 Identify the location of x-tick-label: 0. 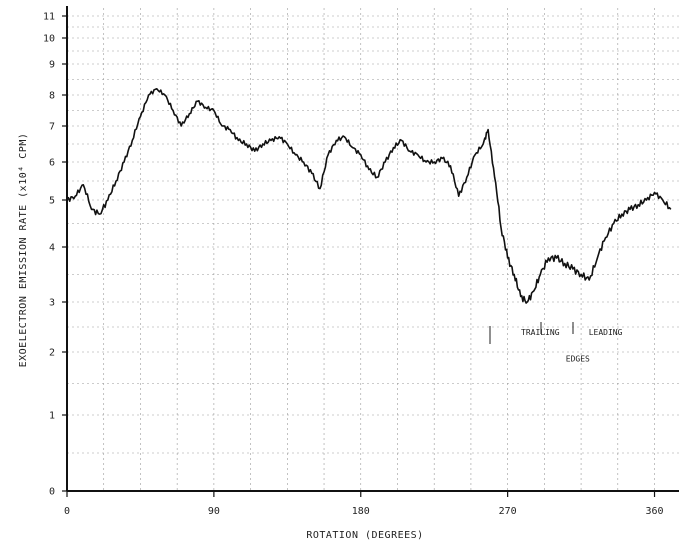
(67, 511).